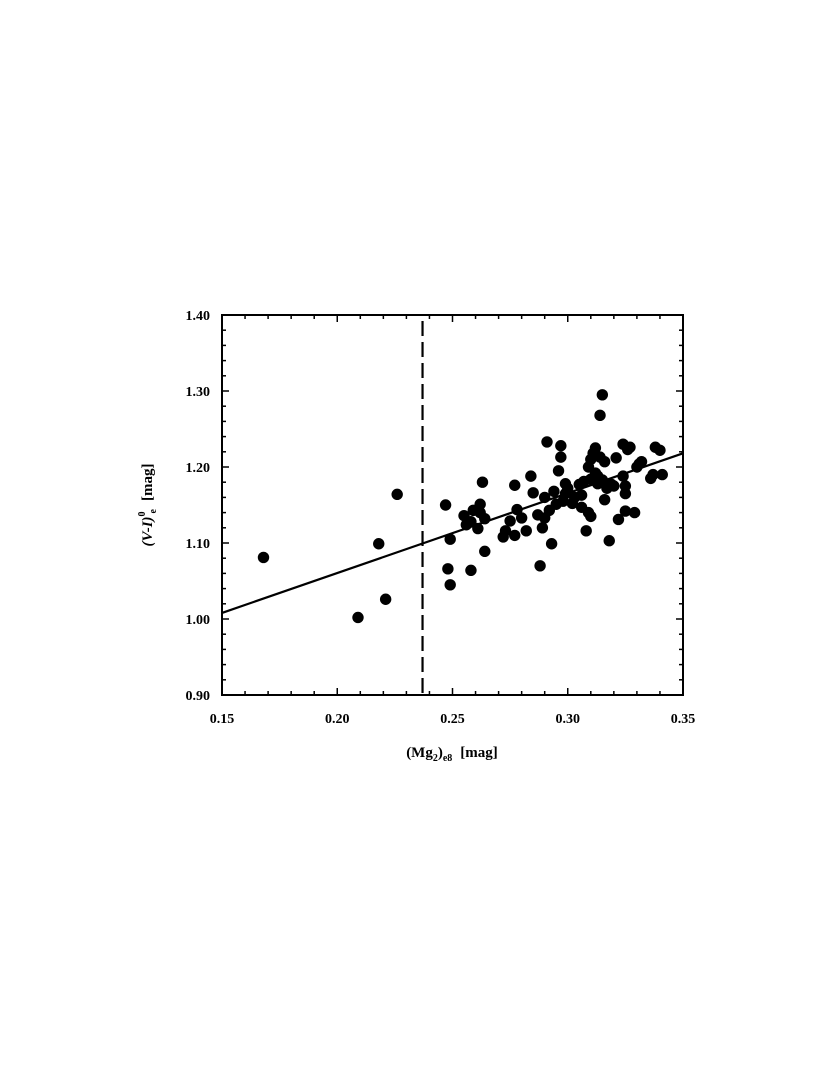  Describe the element at coordinates (568, 719) in the screenshot. I see `x-tick-label: 0.30` at that location.